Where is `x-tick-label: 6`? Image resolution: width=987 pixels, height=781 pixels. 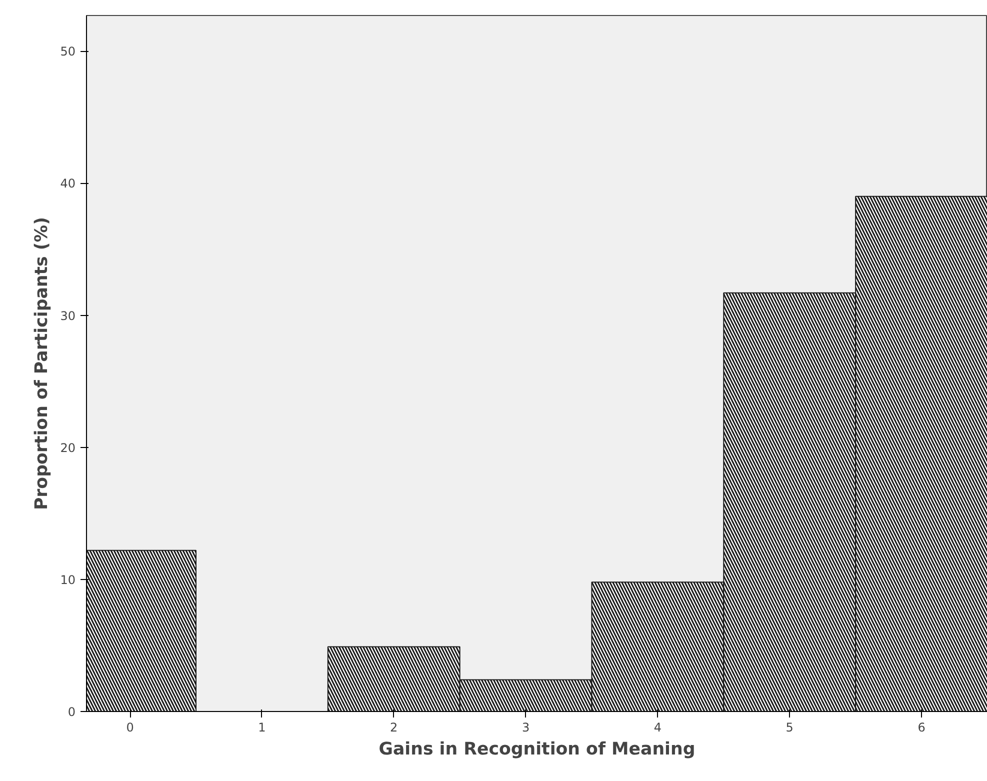
x-tick-label: 6 is located at coordinates (922, 727).